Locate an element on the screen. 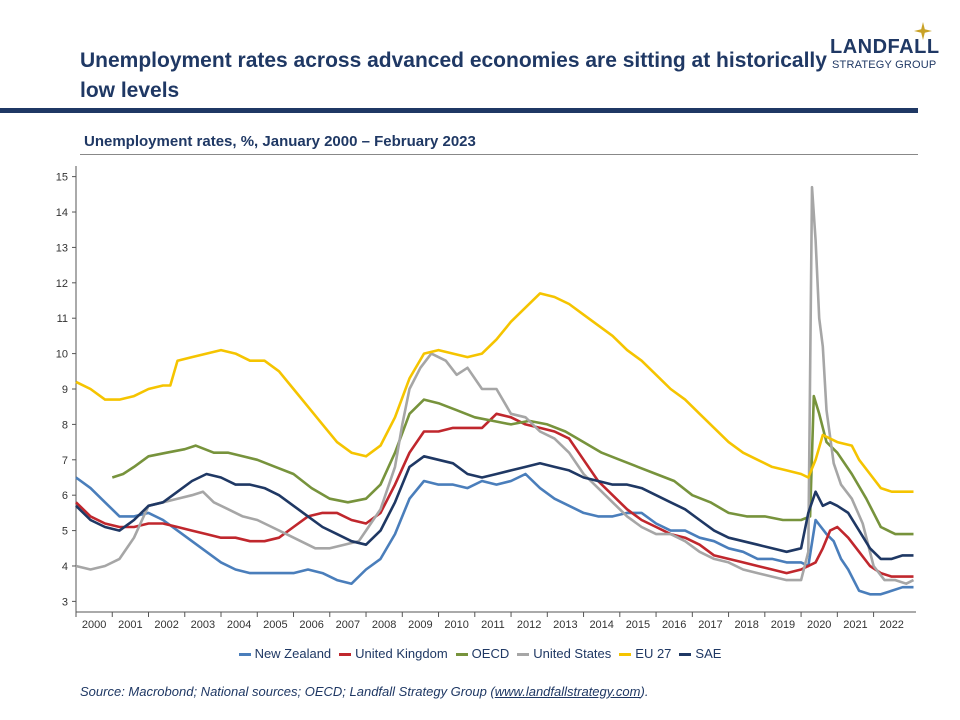 This screenshot has width=960, height=720. x-tick-label: 2012 is located at coordinates (529, 625).